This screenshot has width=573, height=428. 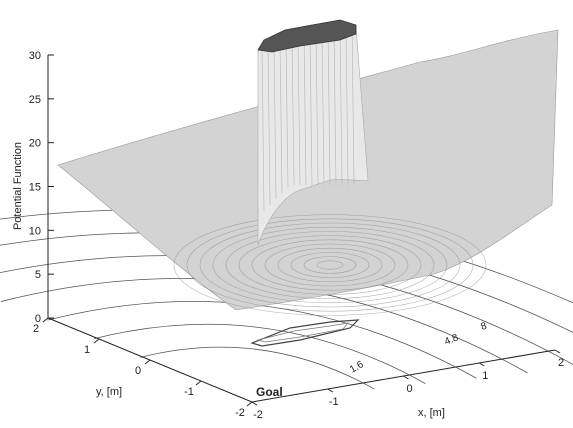 What do you see at coordinates (308, 118) in the screenshot?
I see `obstacle-stripes` at bounding box center [308, 118].